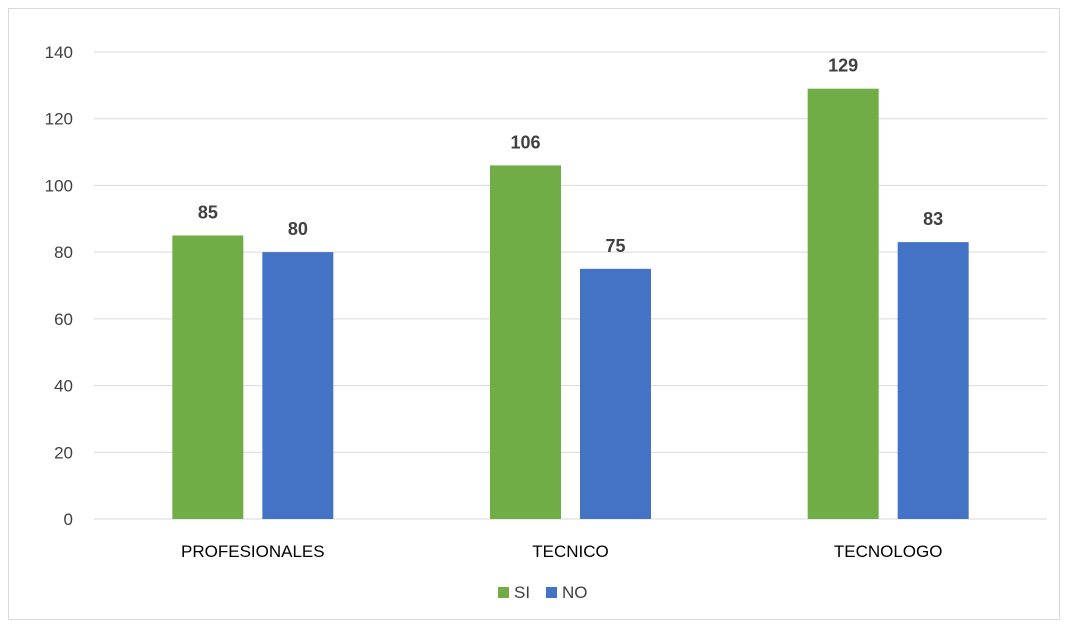 Image resolution: width=1067 pixels, height=626 pixels. Describe the element at coordinates (59, 185) in the screenshot. I see `y-tick-label: 100` at that location.